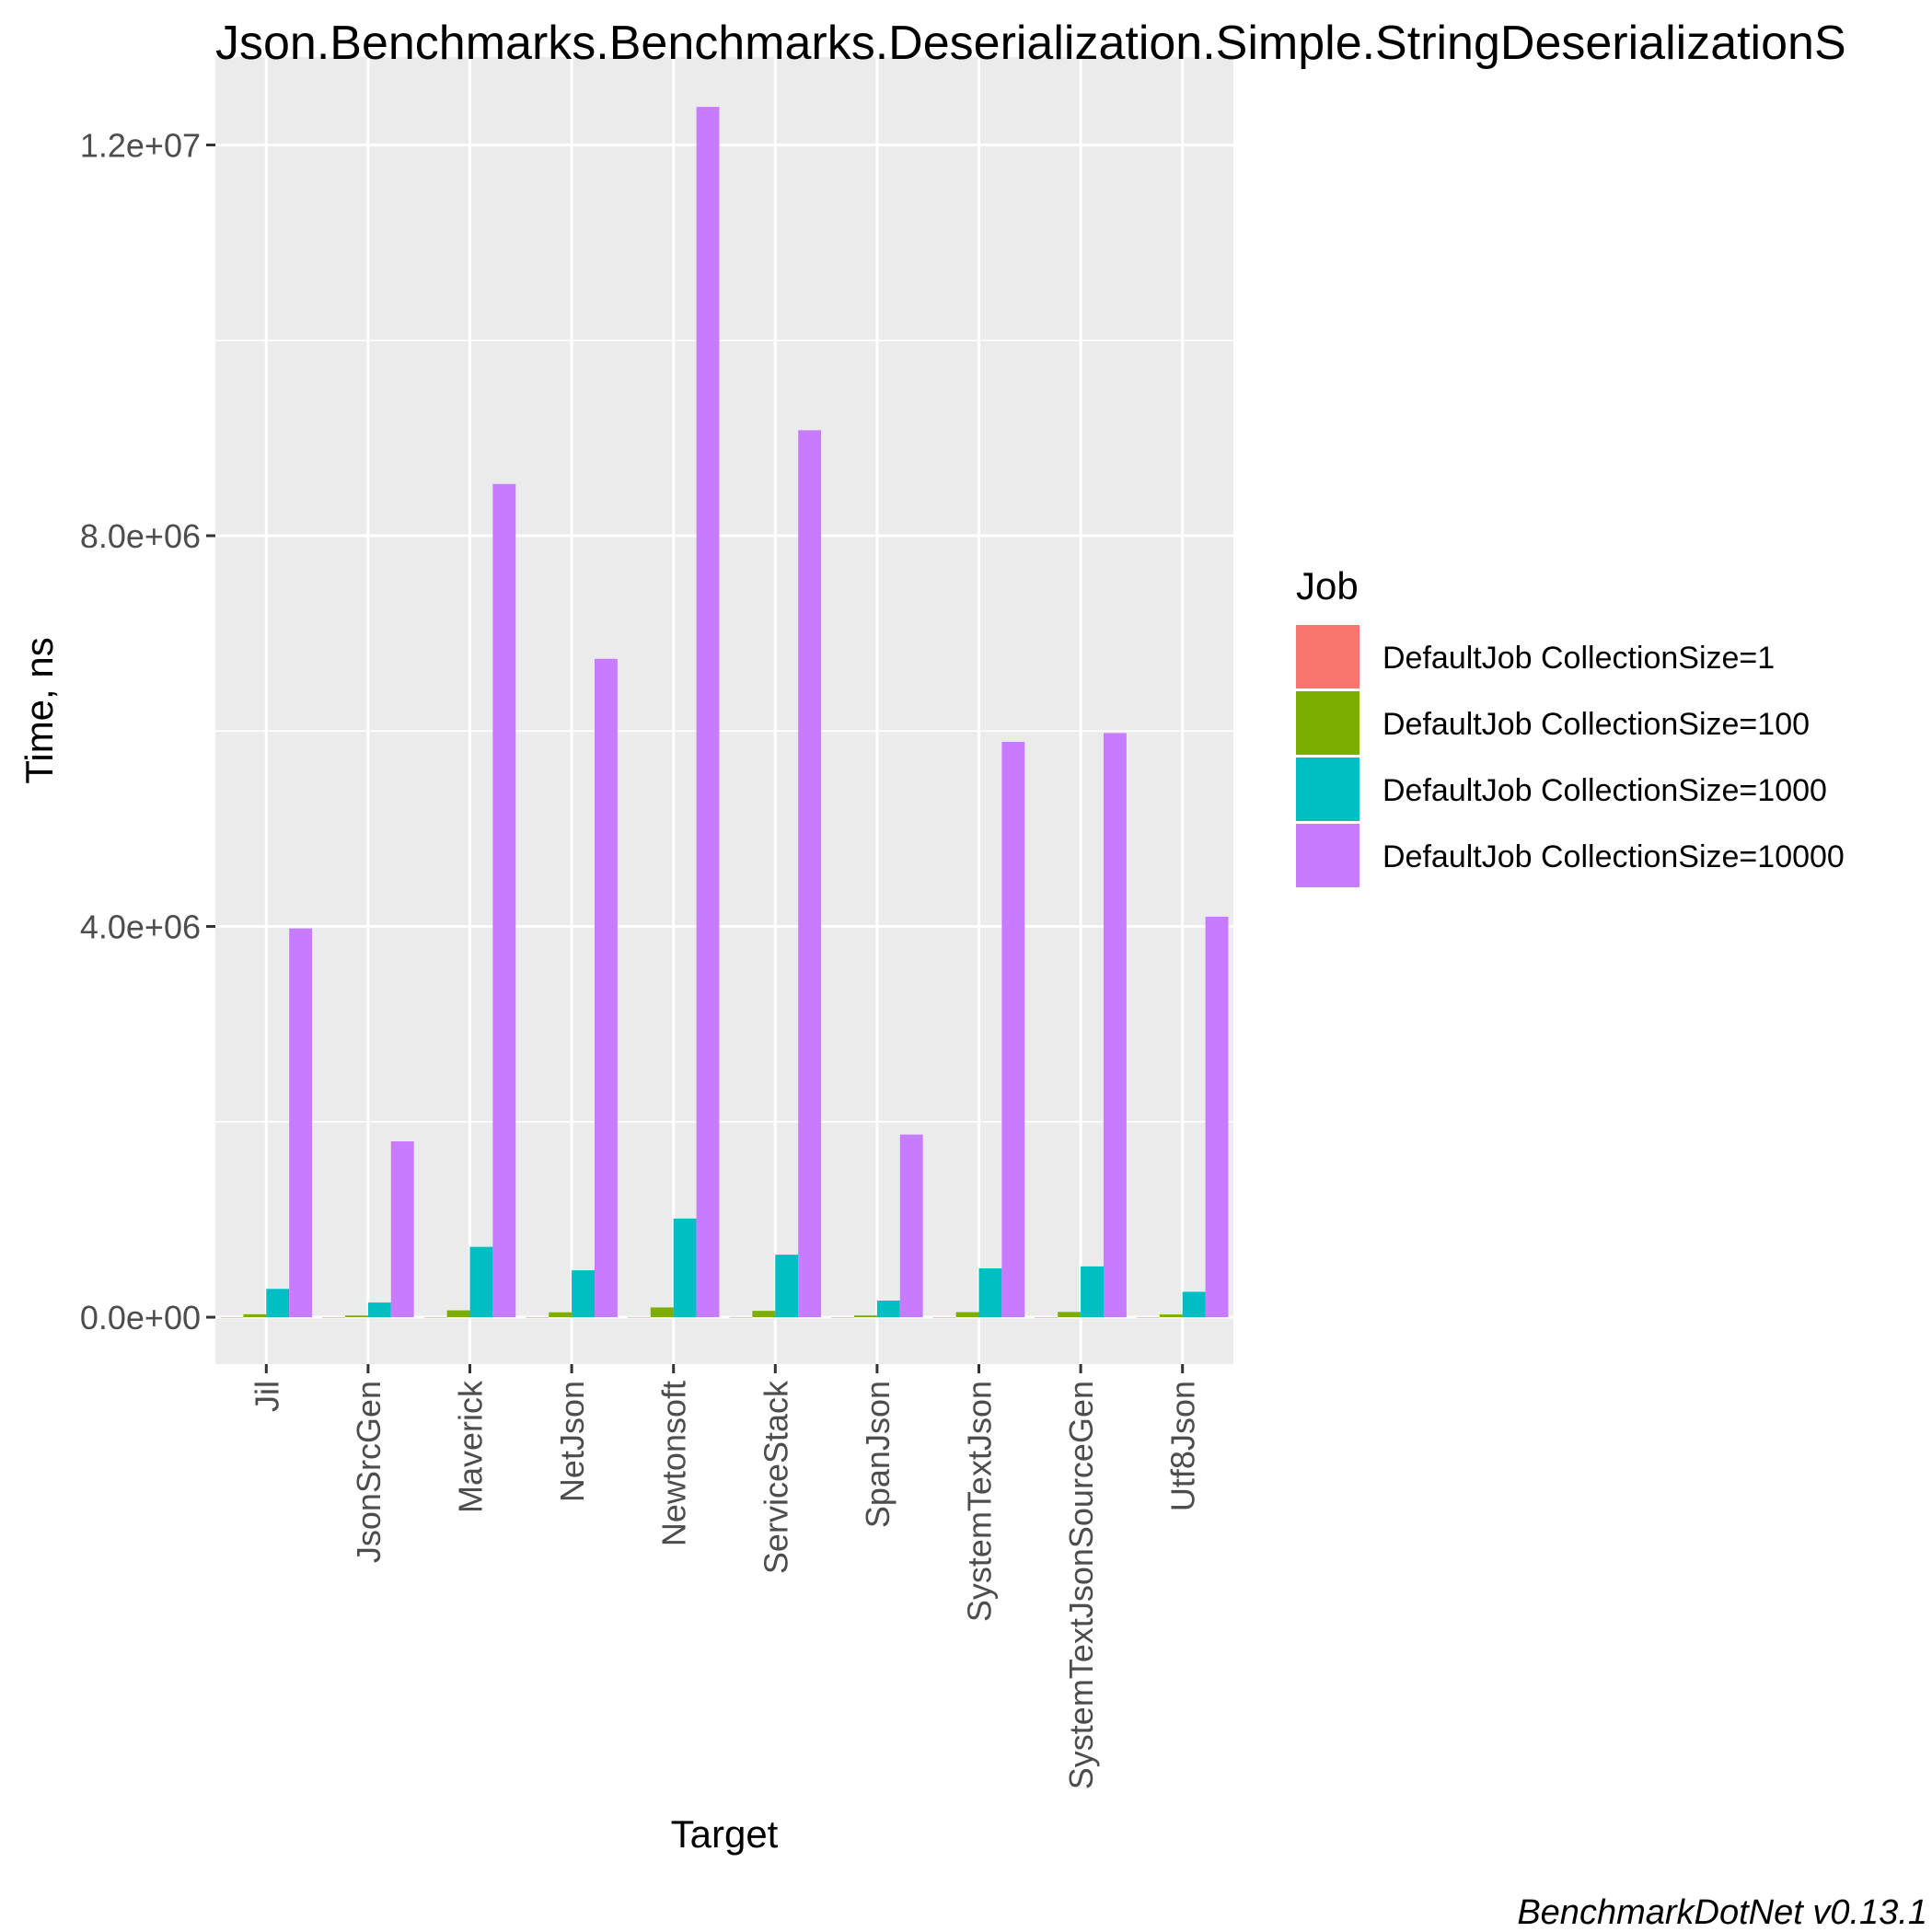 This screenshot has width=1932, height=1932. What do you see at coordinates (878, 1455) in the screenshot?
I see `x-tick-label: SpanJson` at bounding box center [878, 1455].